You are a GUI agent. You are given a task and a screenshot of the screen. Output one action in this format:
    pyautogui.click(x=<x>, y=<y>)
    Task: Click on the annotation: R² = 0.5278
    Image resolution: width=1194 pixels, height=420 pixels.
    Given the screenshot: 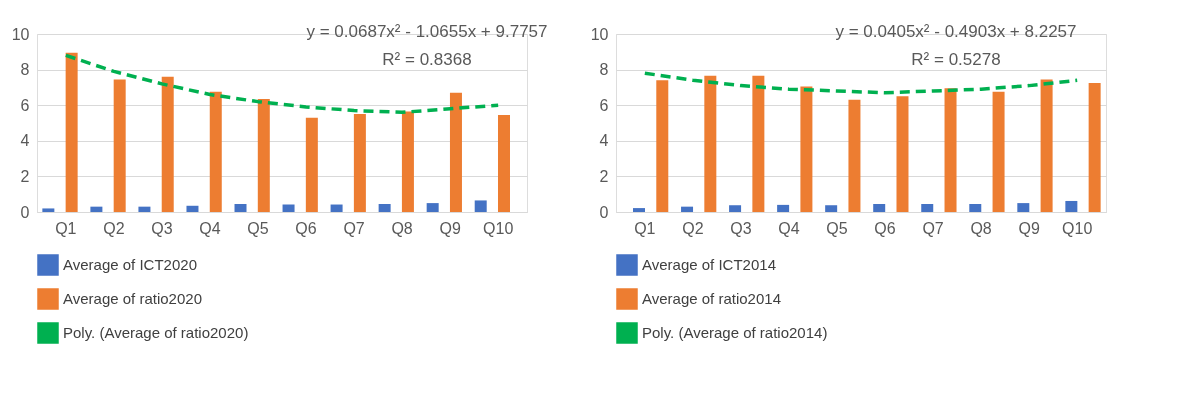 What is the action you would take?
    pyautogui.click(x=956, y=59)
    